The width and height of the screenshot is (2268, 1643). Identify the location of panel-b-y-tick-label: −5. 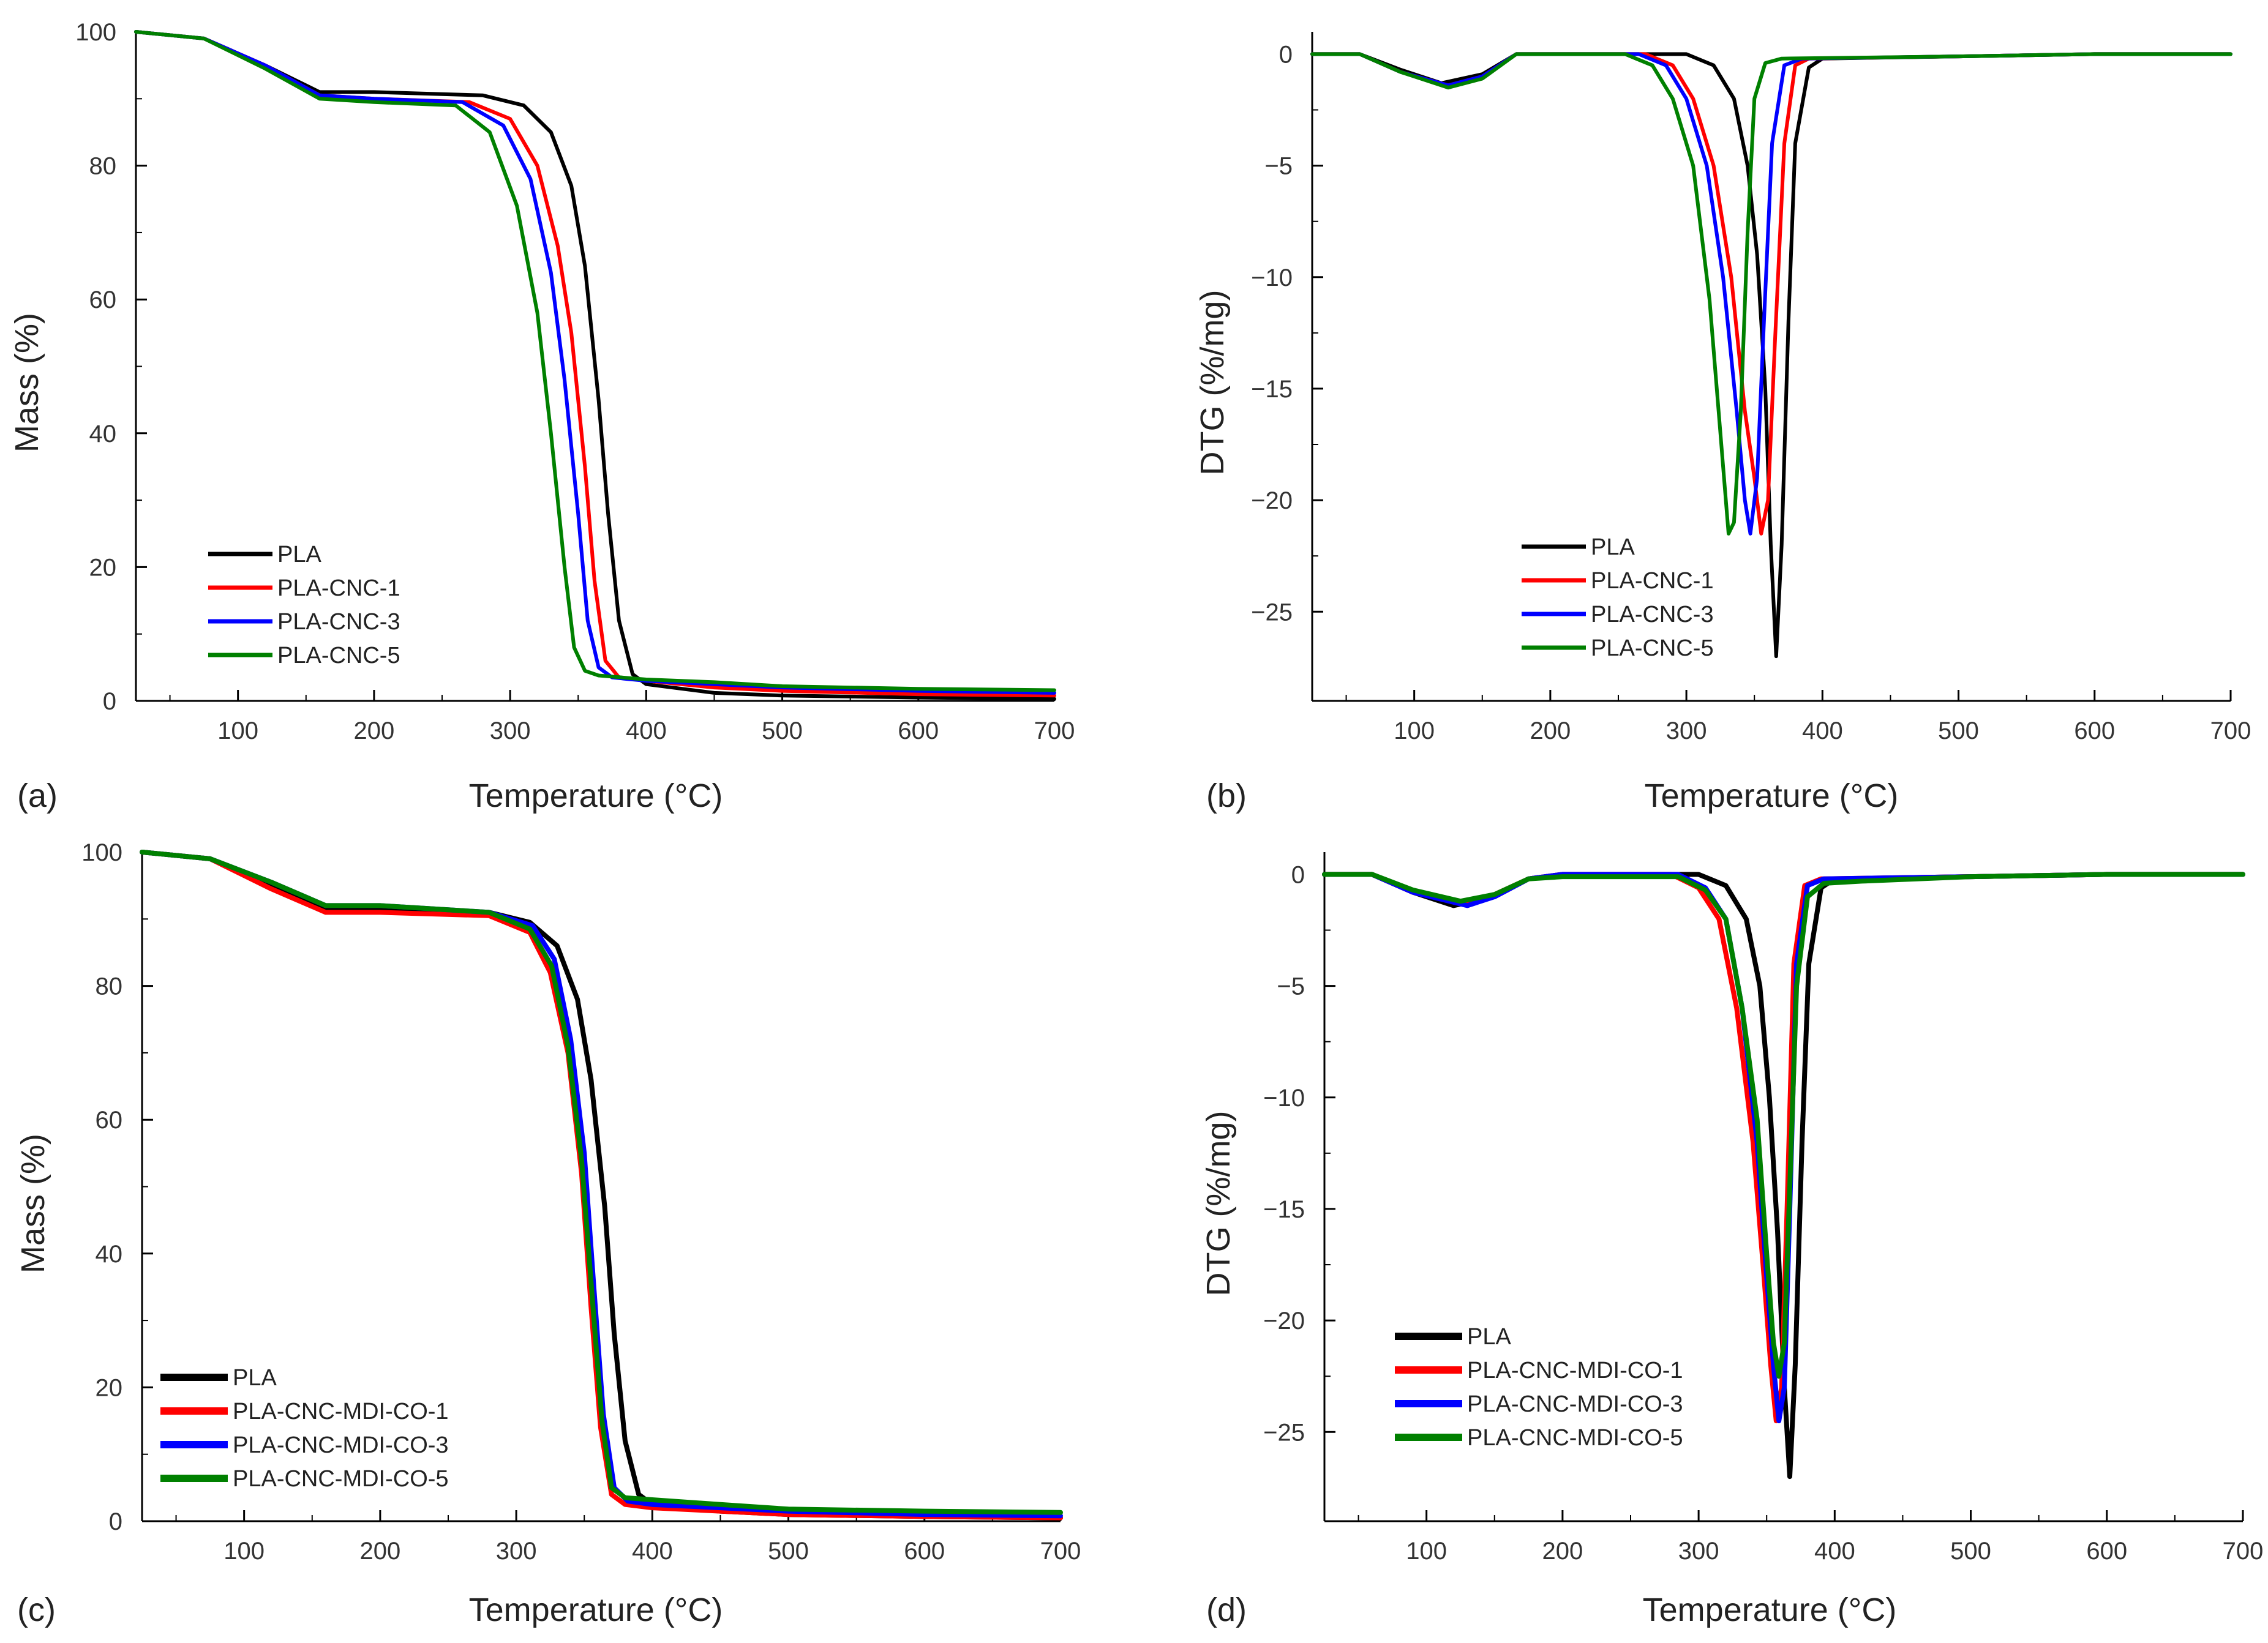
(1278, 166).